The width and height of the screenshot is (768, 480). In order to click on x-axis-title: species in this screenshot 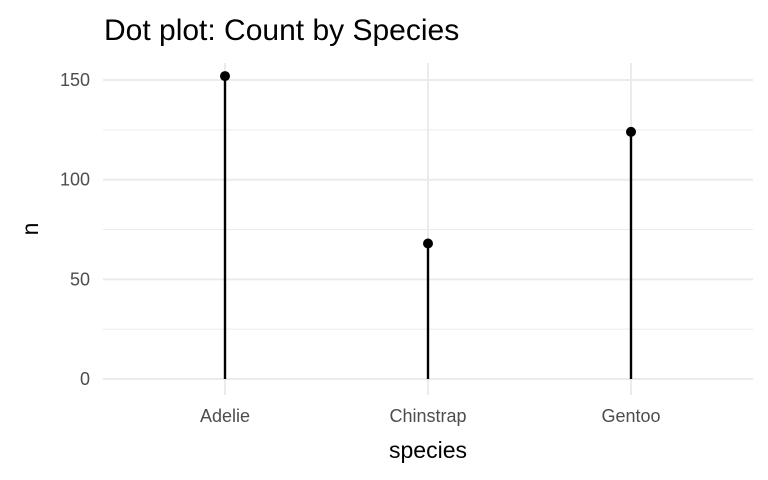, I will do `click(428, 450)`.